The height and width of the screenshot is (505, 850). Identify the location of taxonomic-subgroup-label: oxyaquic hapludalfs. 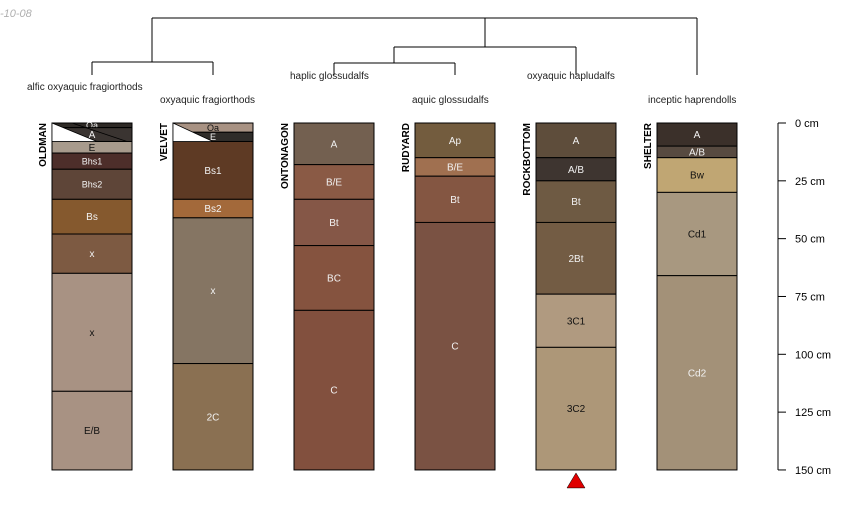
(571, 76).